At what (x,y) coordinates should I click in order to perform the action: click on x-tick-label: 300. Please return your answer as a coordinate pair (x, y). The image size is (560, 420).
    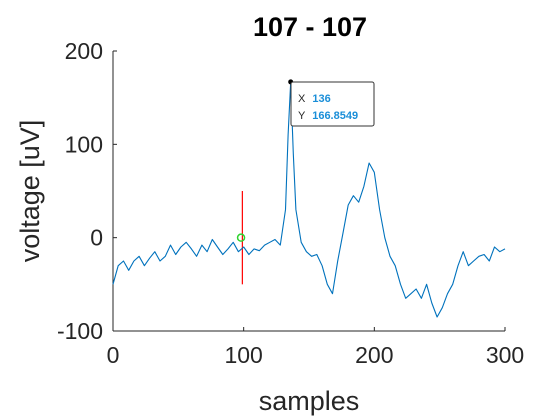
    Looking at the image, I should click on (505, 355).